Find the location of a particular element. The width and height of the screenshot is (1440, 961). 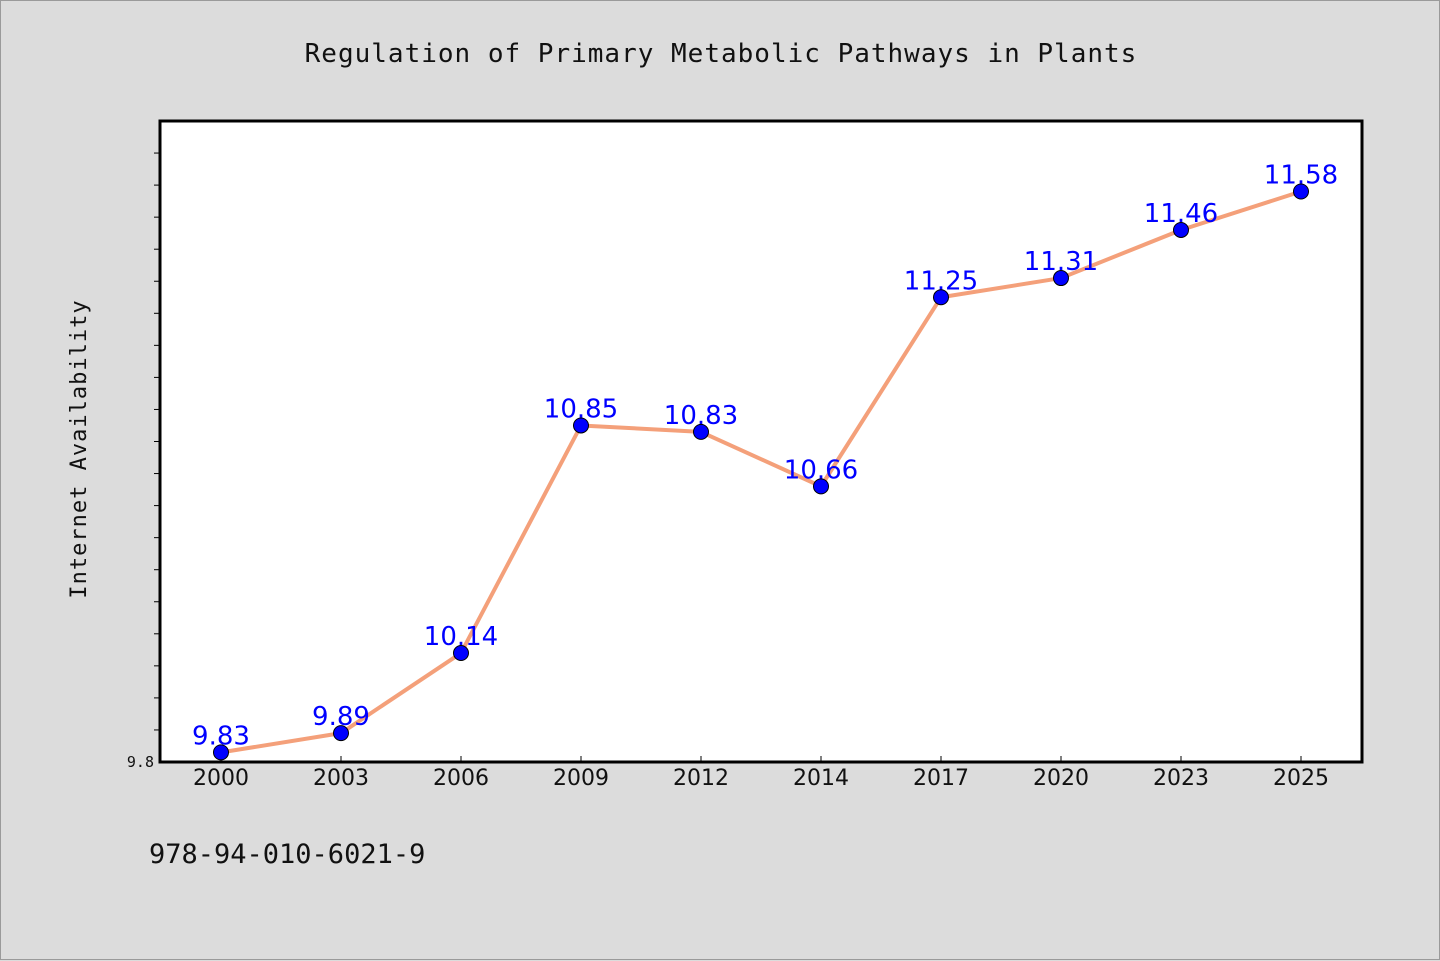

x-tick-label: 2009 is located at coordinates (581, 778).